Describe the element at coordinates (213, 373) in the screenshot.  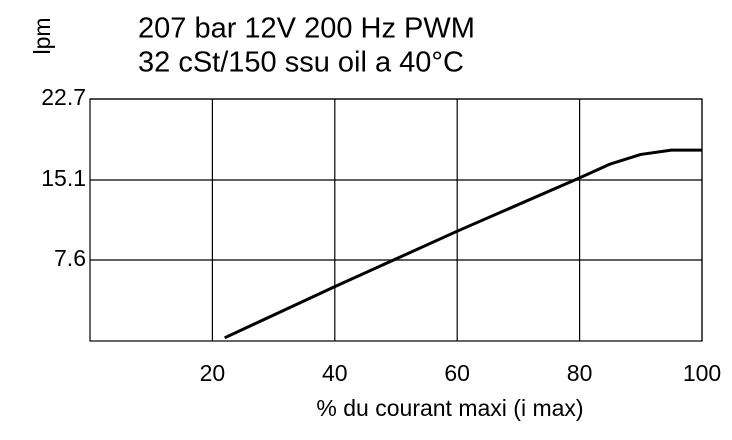
I see `x-tick-label: 20` at that location.